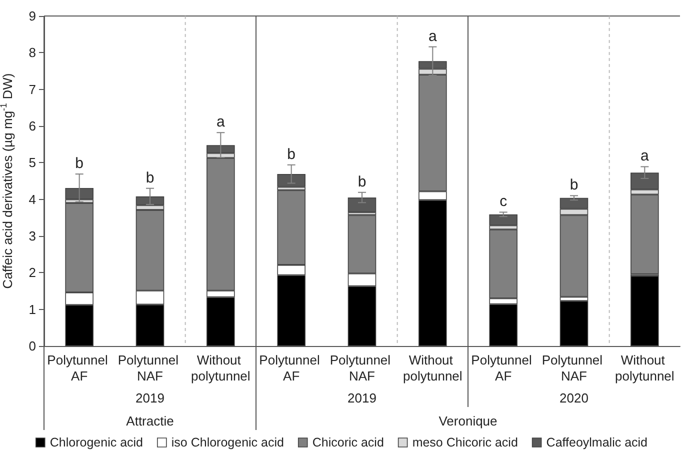  What do you see at coordinates (32, 126) in the screenshot?
I see `y-tick-label: 6` at bounding box center [32, 126].